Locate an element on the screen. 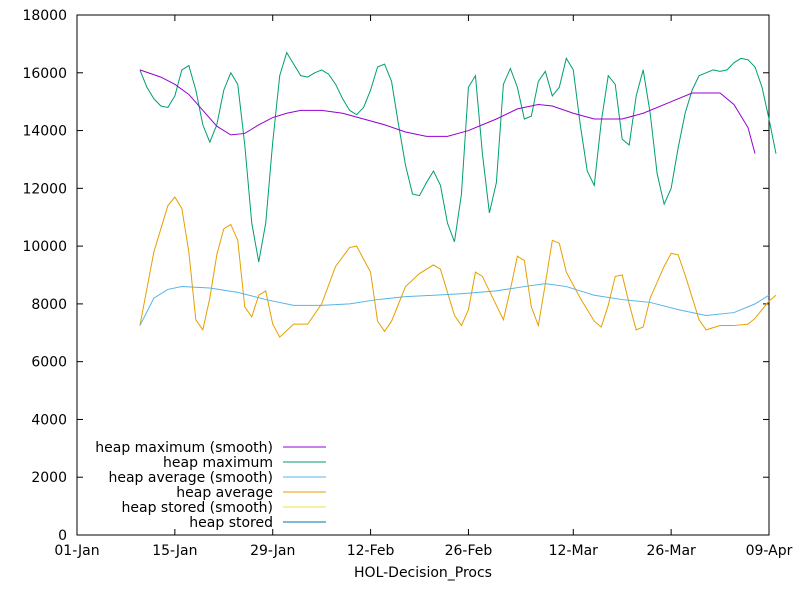 The width and height of the screenshot is (800, 600). legend-label: heap average (smooth) is located at coordinates (190, 478).